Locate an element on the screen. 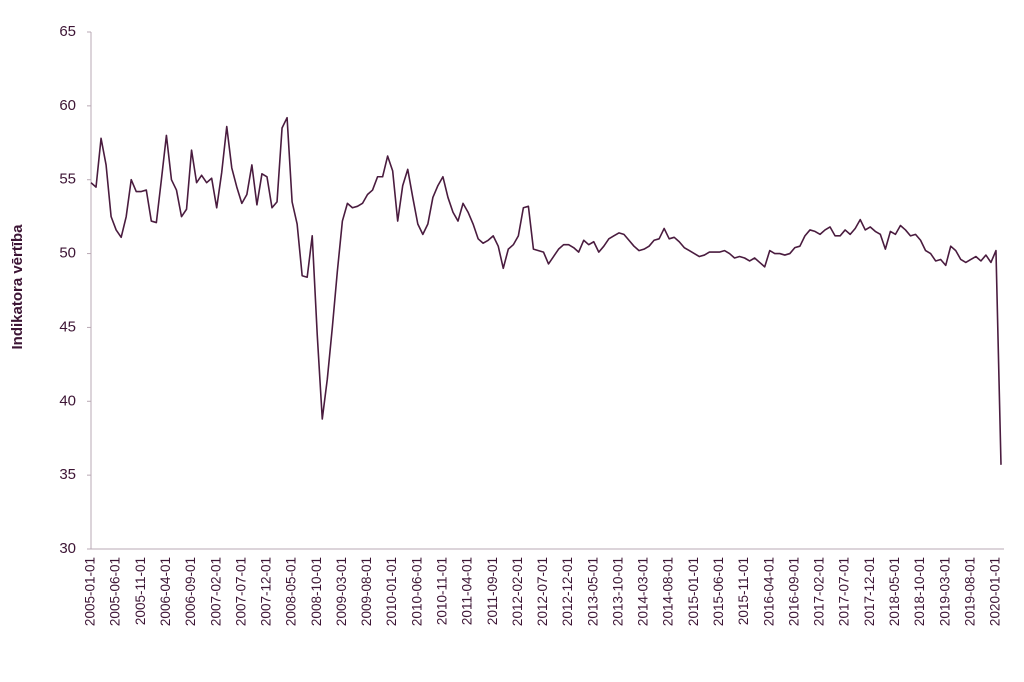  x-tick-label: 2010-01-01 is located at coordinates (391, 591).